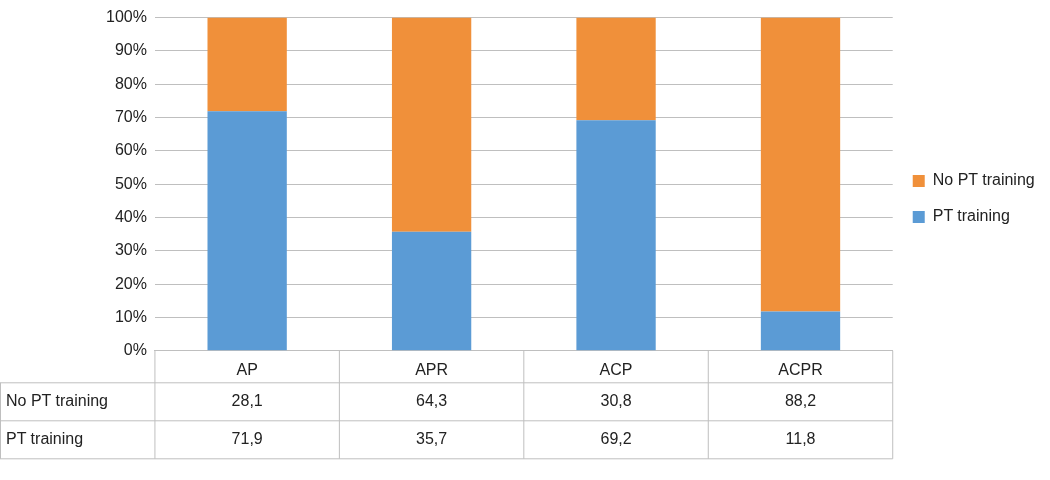  What do you see at coordinates (130, 250) in the screenshot?
I see `y-tick-label: 30%` at bounding box center [130, 250].